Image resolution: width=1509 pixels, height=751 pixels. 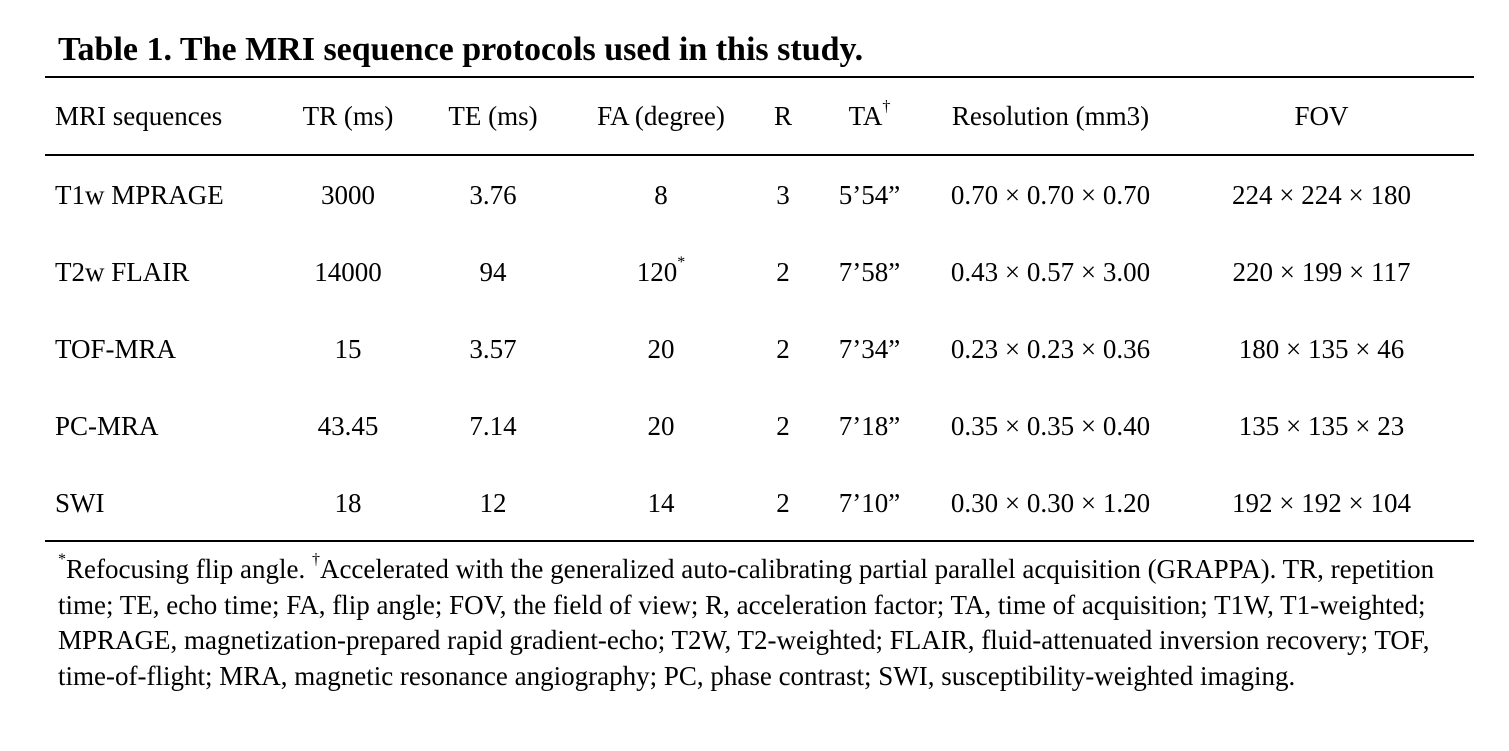 What do you see at coordinates (1321, 503) in the screenshot?
I see `cell-fov: 192 × 192 × 104` at bounding box center [1321, 503].